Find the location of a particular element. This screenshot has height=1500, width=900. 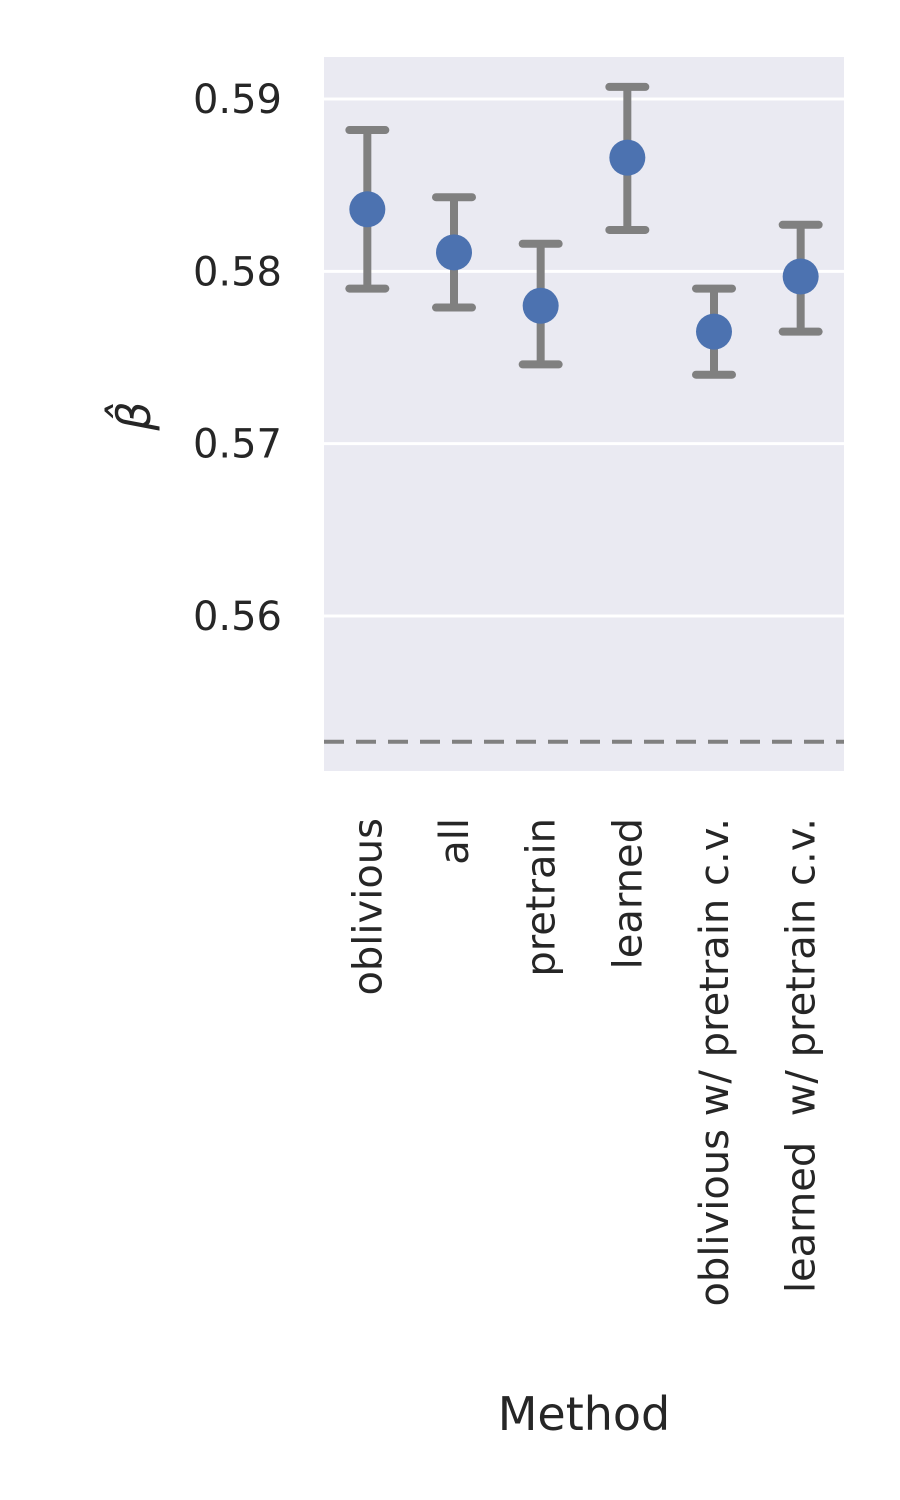

x-tick-label: learned w/ pretrain c.v. is located at coordinates (802, 1055).